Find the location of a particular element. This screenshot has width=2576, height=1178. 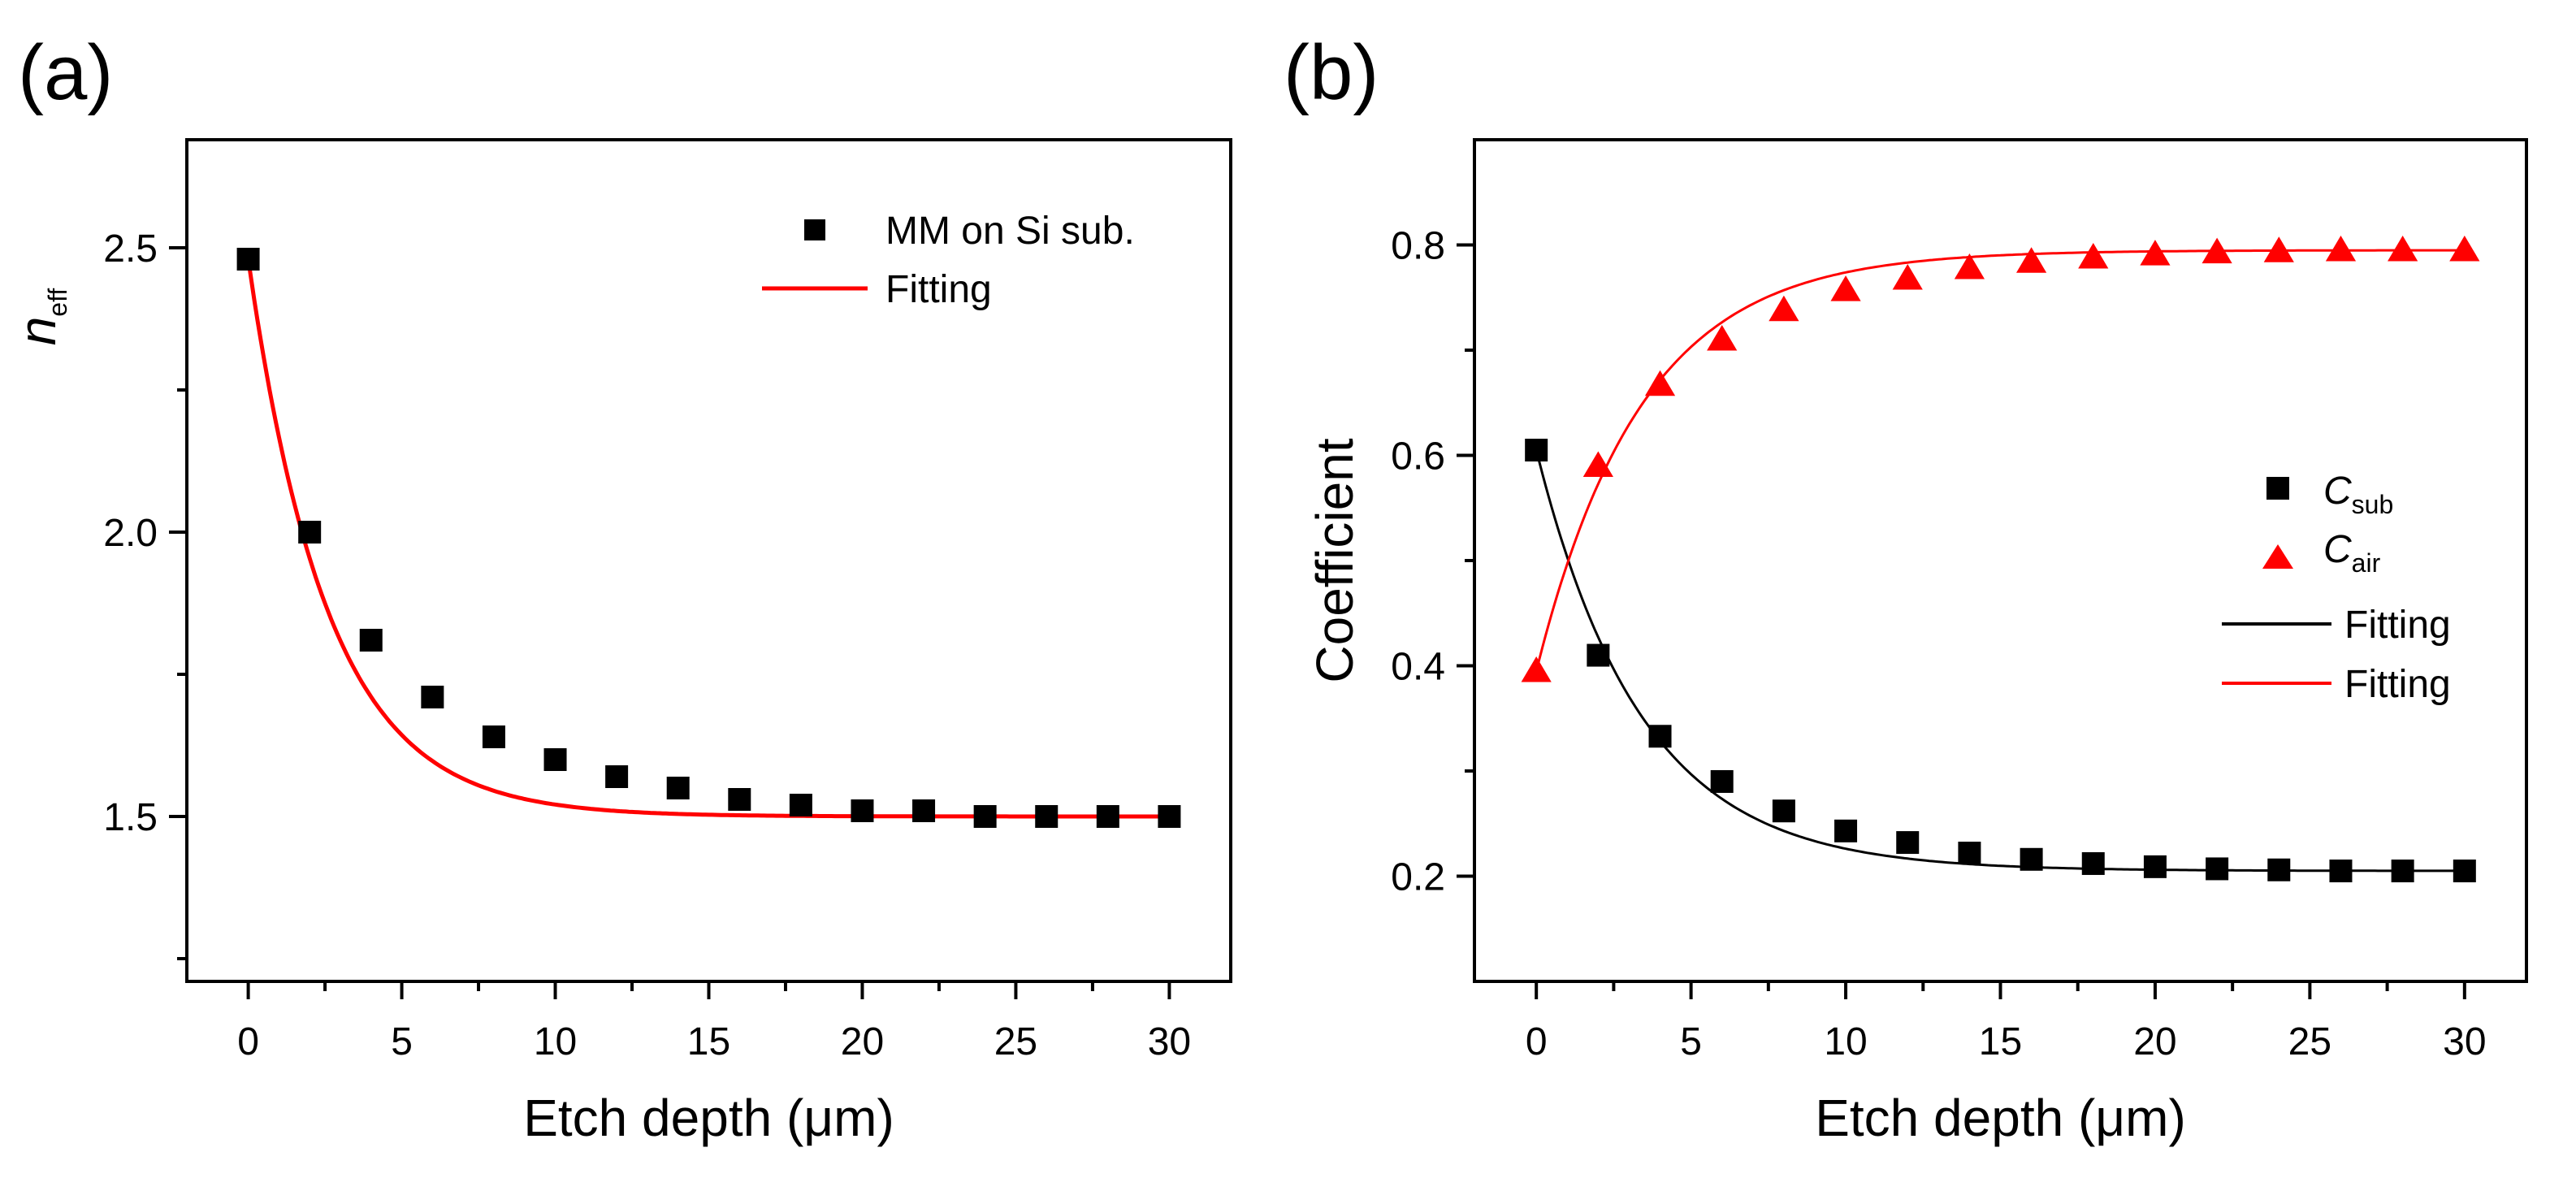

y-tick-label: 0.8 is located at coordinates (1418, 246).